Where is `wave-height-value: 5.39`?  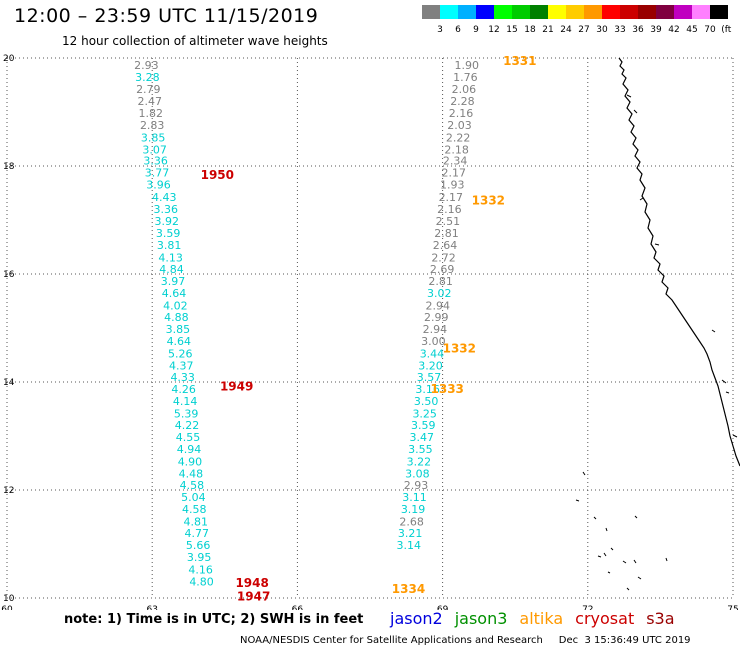 wave-height-value: 5.39 is located at coordinates (186, 413).